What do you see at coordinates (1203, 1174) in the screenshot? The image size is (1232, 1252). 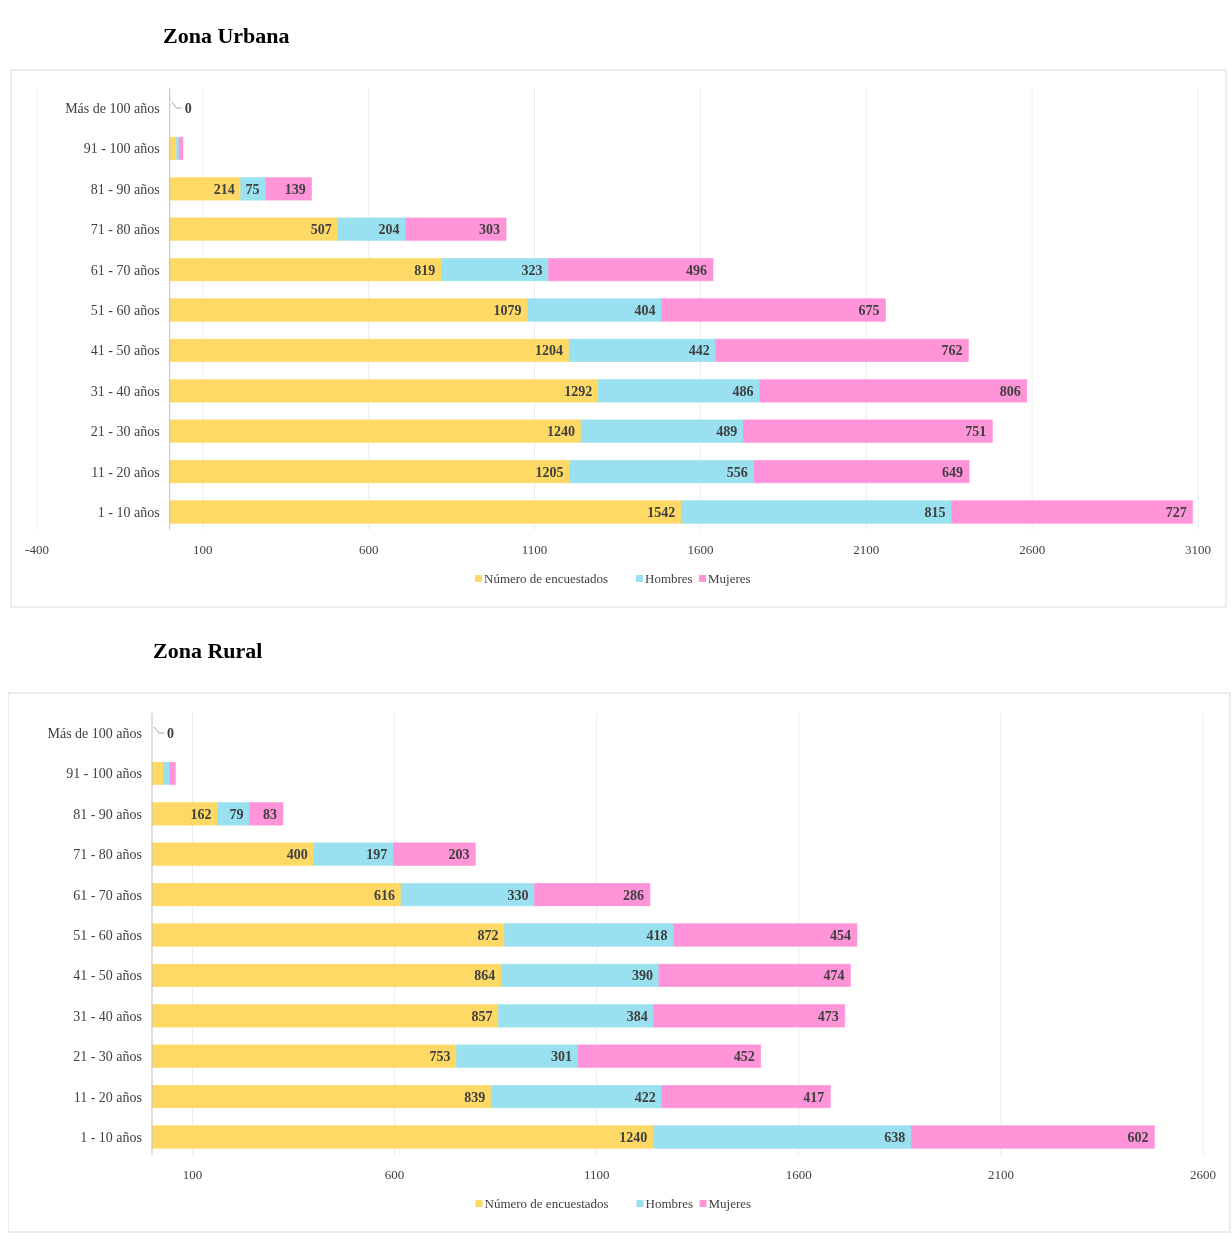 I see `x-tick-label: 2600` at bounding box center [1203, 1174].